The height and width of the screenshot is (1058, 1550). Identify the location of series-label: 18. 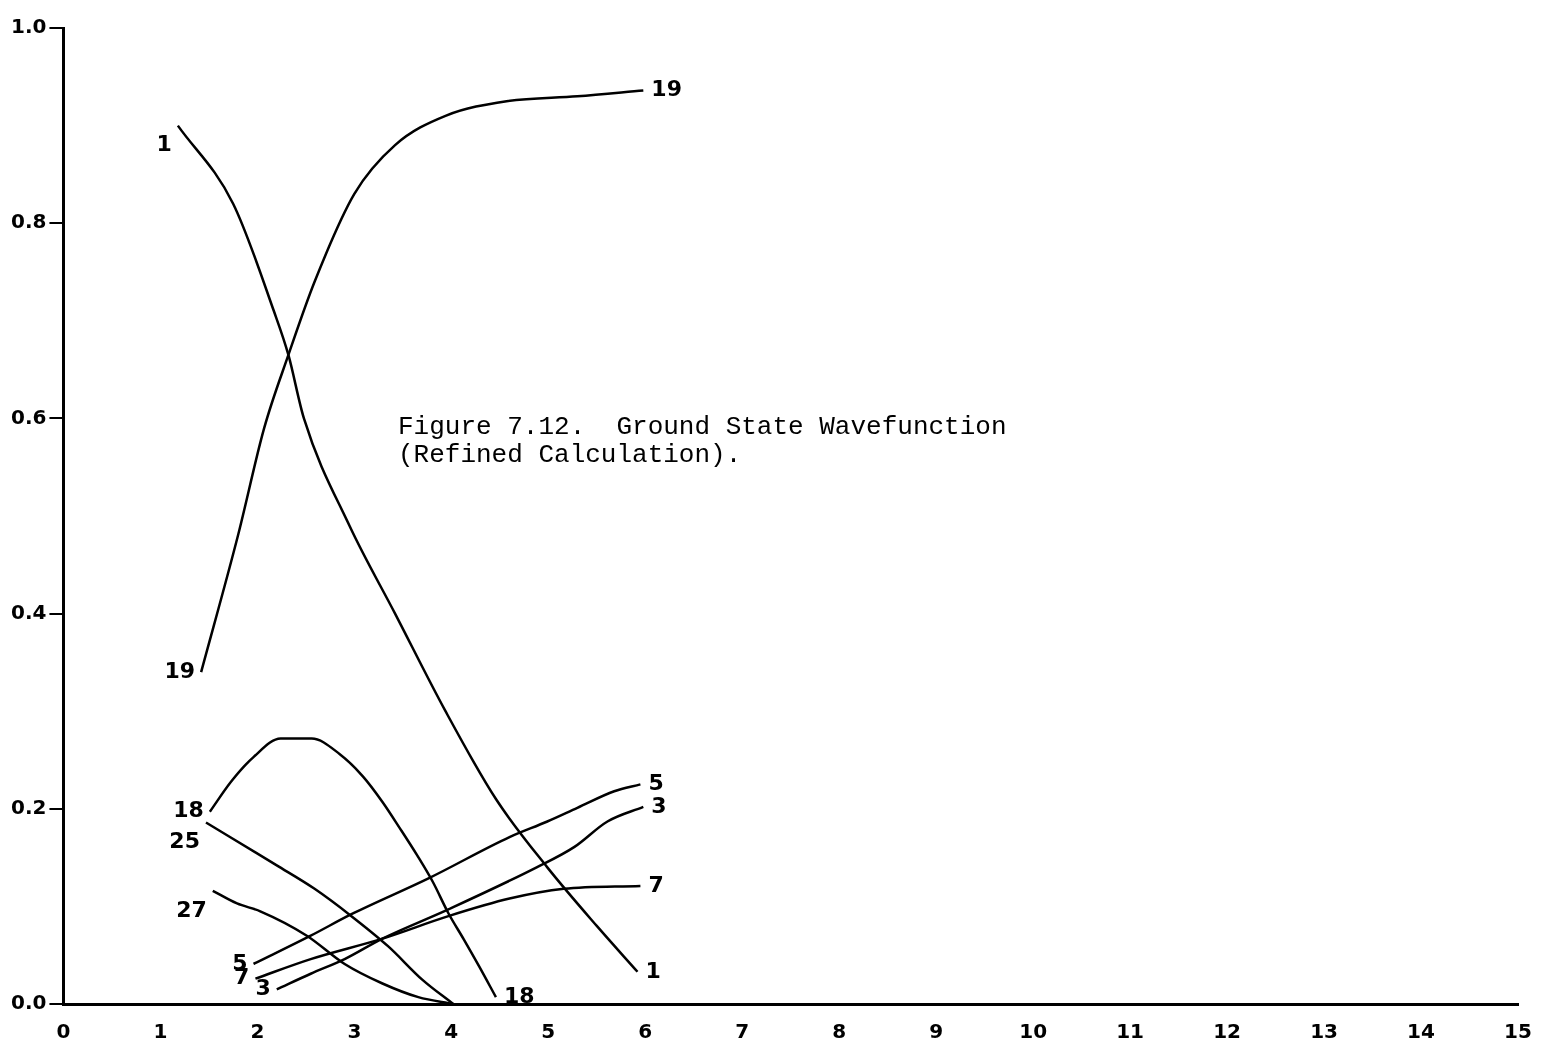
(188, 810).